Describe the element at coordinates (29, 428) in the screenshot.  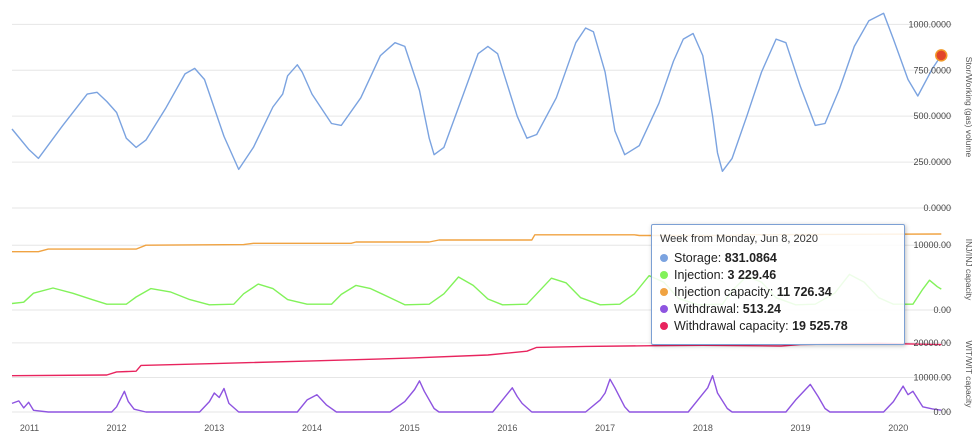
I see `x-tick-label: 2011` at that location.